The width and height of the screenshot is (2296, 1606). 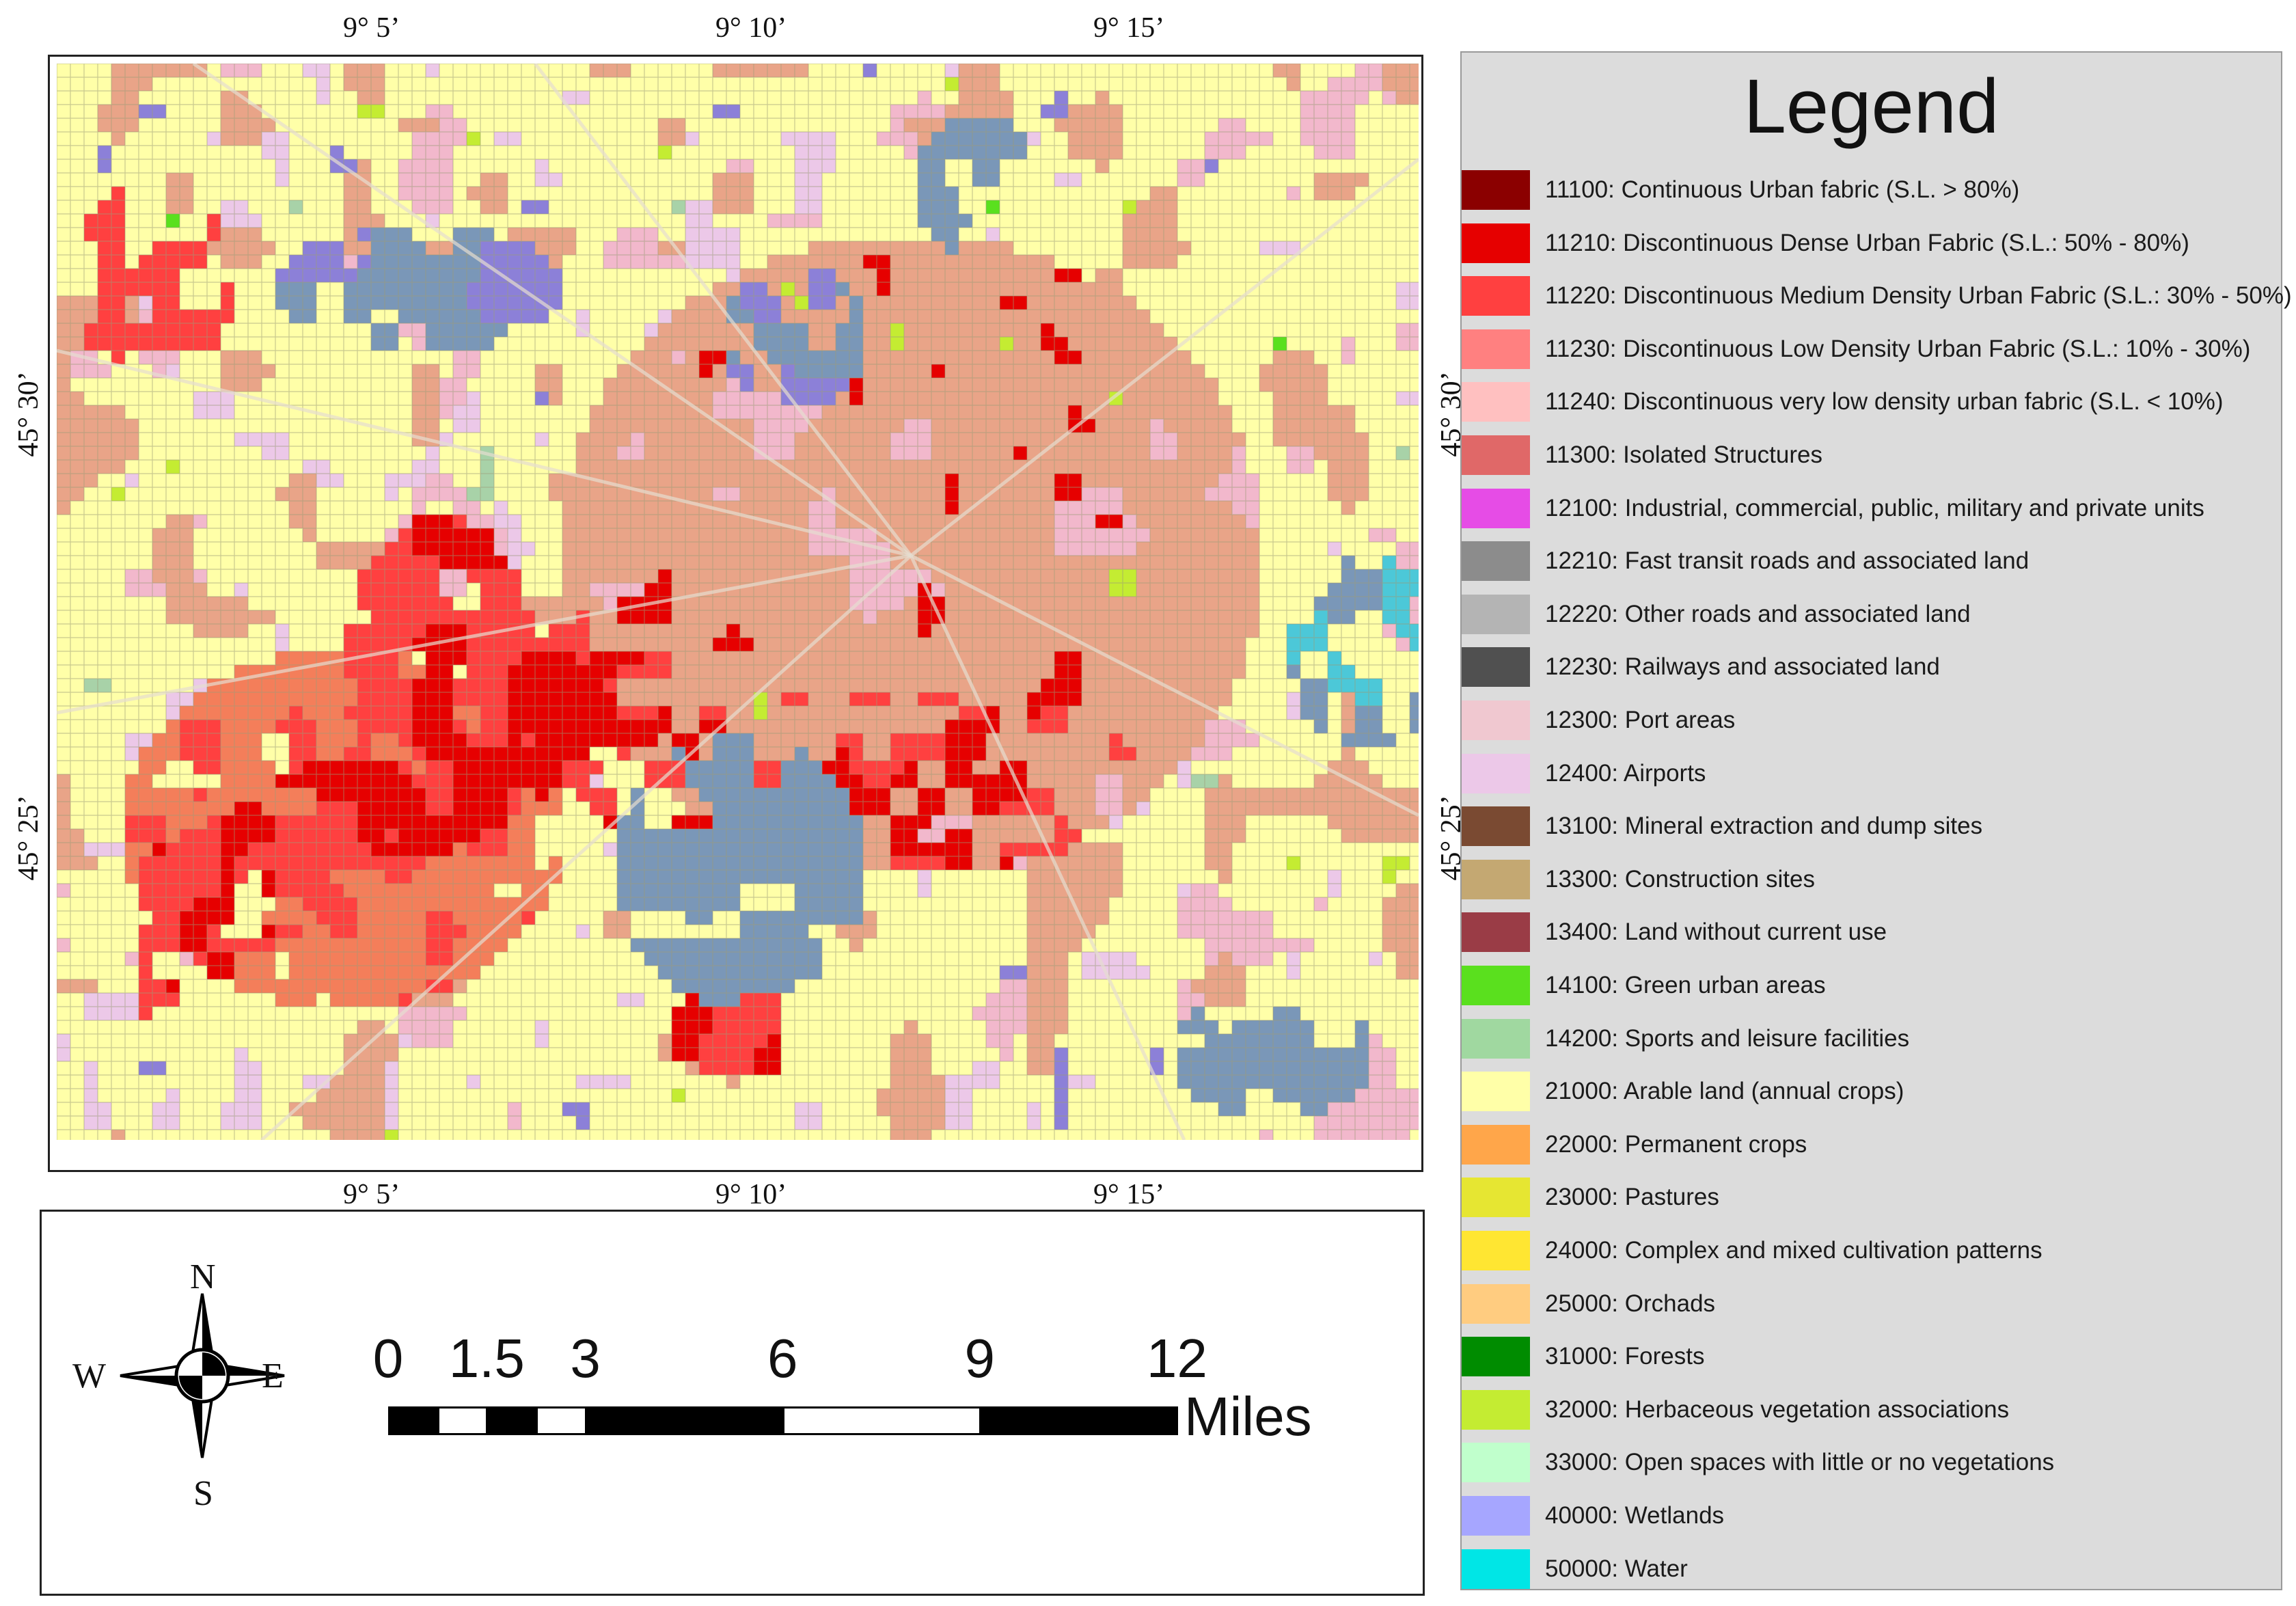 What do you see at coordinates (486, 1358) in the screenshot?
I see `scale-bar-tick-label: 1.5` at bounding box center [486, 1358].